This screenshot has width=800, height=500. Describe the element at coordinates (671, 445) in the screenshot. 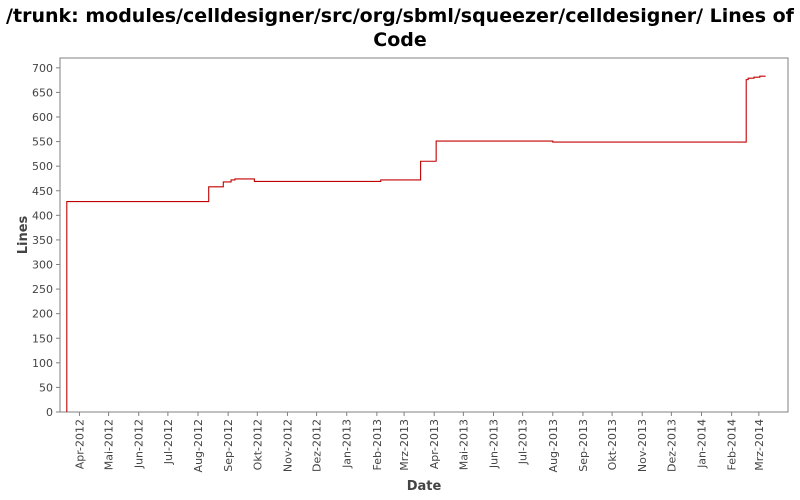

I see `x-tick-label: Dez-2013` at that location.